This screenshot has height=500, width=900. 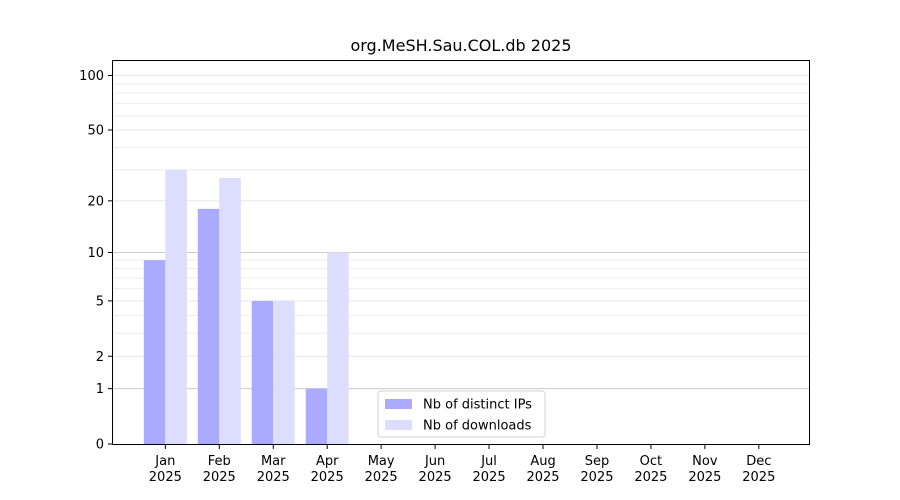 What do you see at coordinates (758, 469) in the screenshot?
I see `x-tick-label: Dec 2025` at bounding box center [758, 469].